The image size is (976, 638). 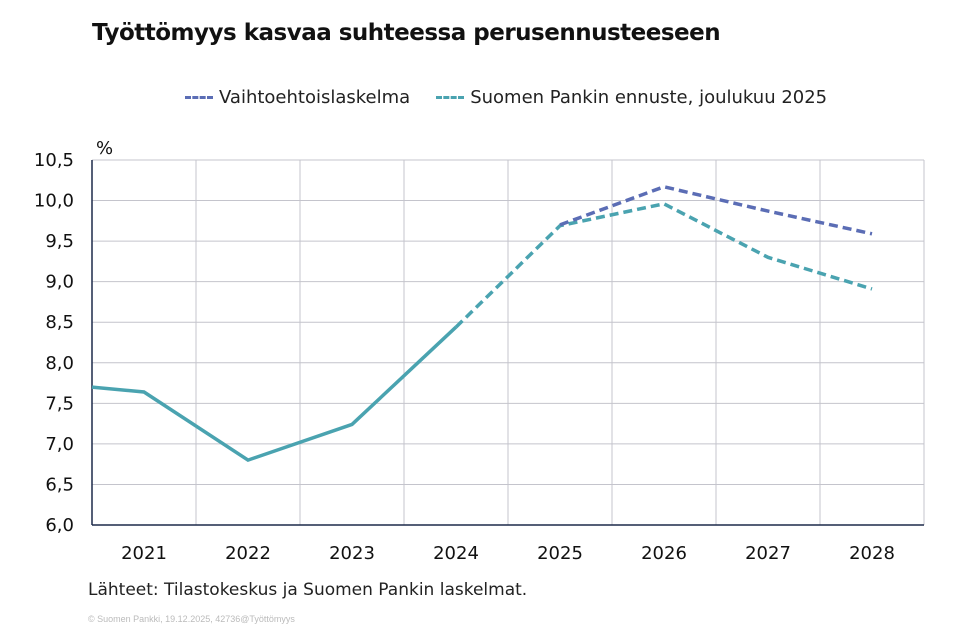 I want to click on legend-item-forecast: Suomen Pankin ennuste, joulukuu 2025, so click(x=631, y=97).